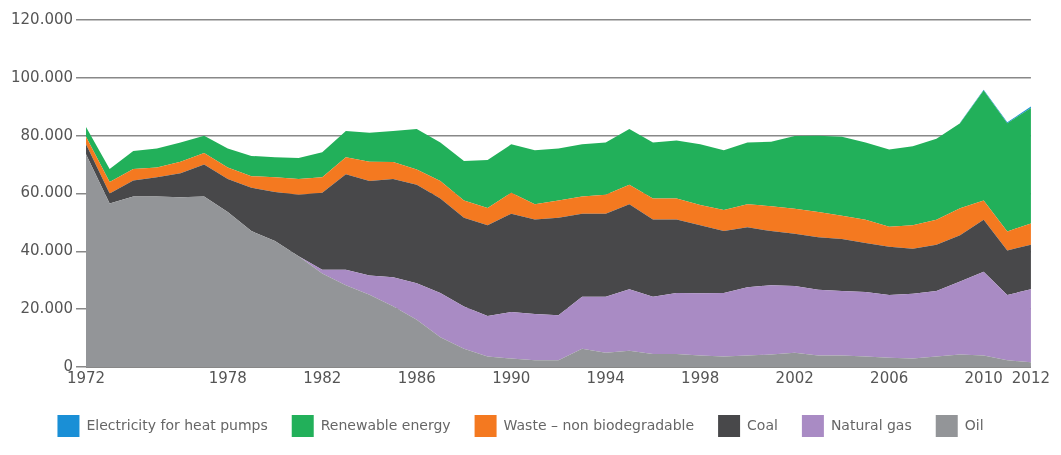 This screenshot has height=455, width=1061. What do you see at coordinates (385, 424) in the screenshot?
I see `legend-label: Renewable energy` at bounding box center [385, 424].